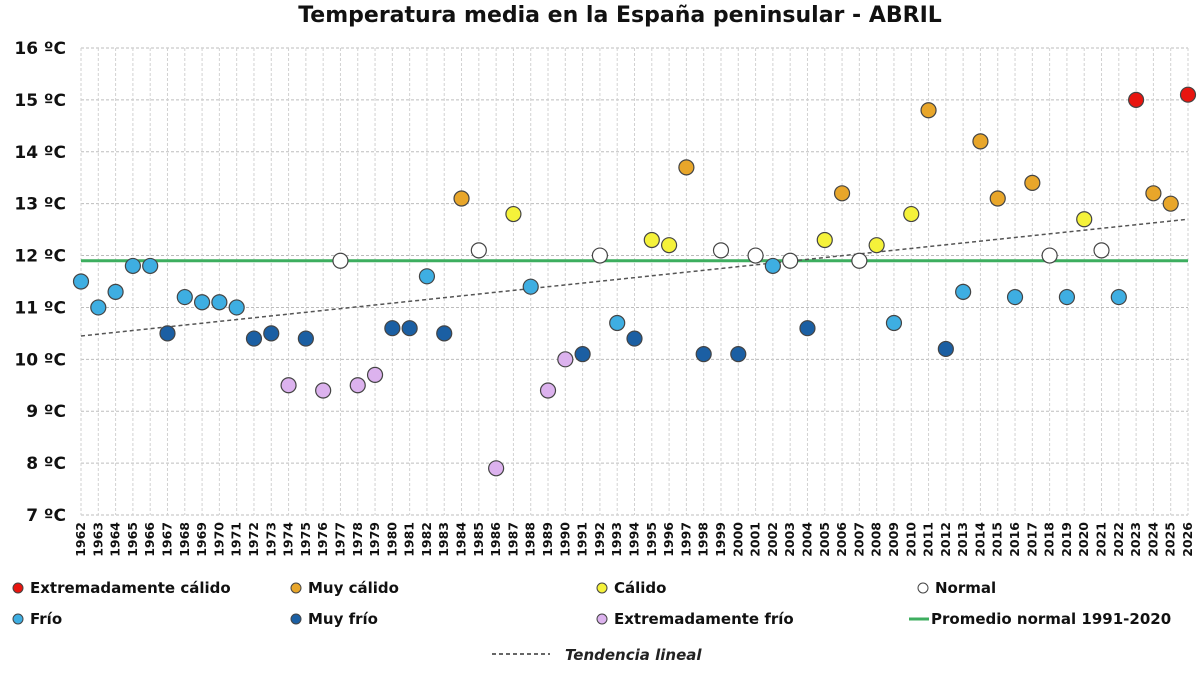 Image resolution: width=1200 pixels, height=675 pixels. I want to click on point-2012, so click(945, 349).